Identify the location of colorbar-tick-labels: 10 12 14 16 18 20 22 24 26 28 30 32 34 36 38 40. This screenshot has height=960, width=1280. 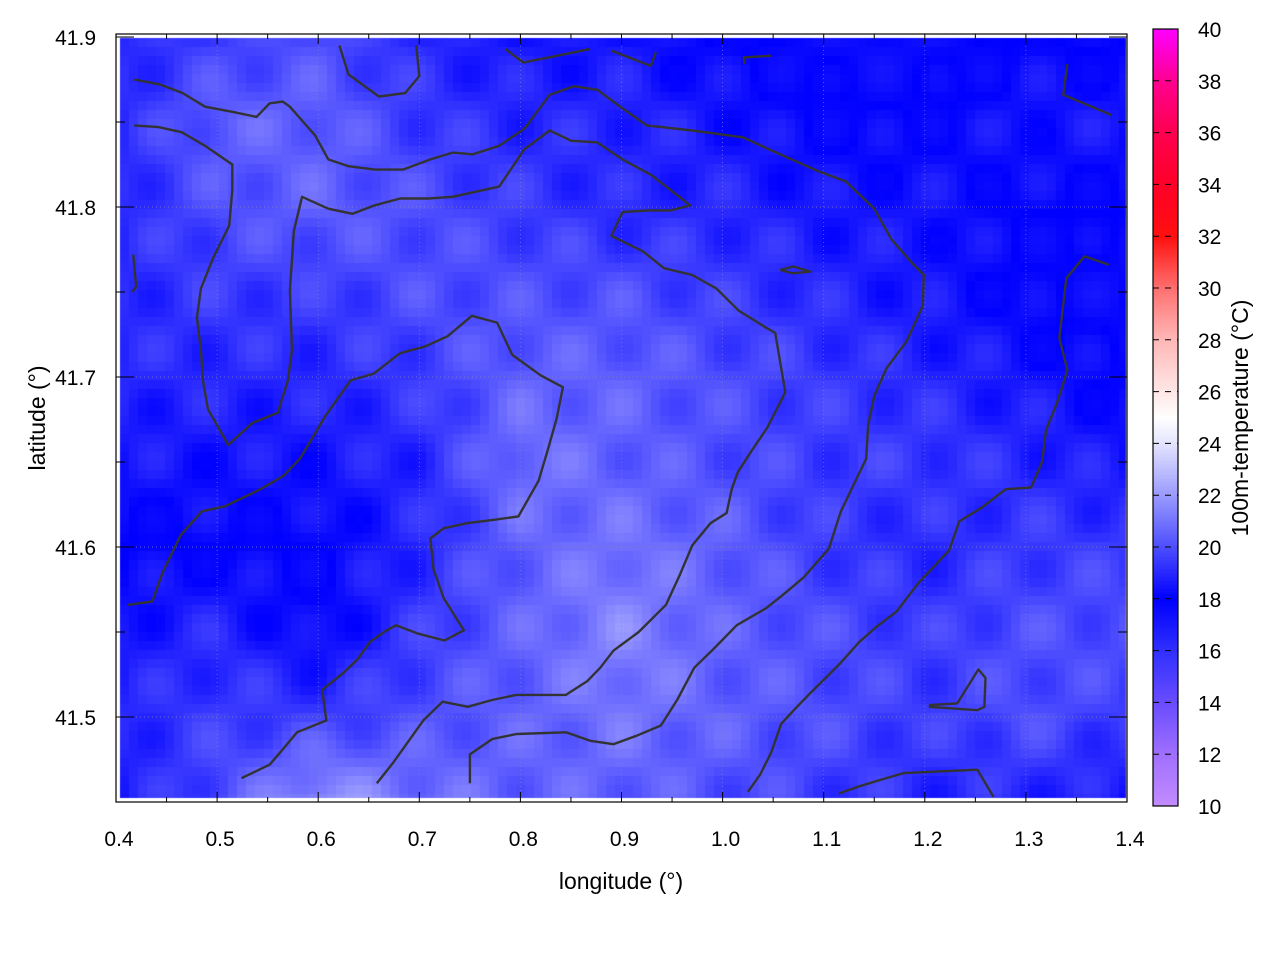
(1210, 419).